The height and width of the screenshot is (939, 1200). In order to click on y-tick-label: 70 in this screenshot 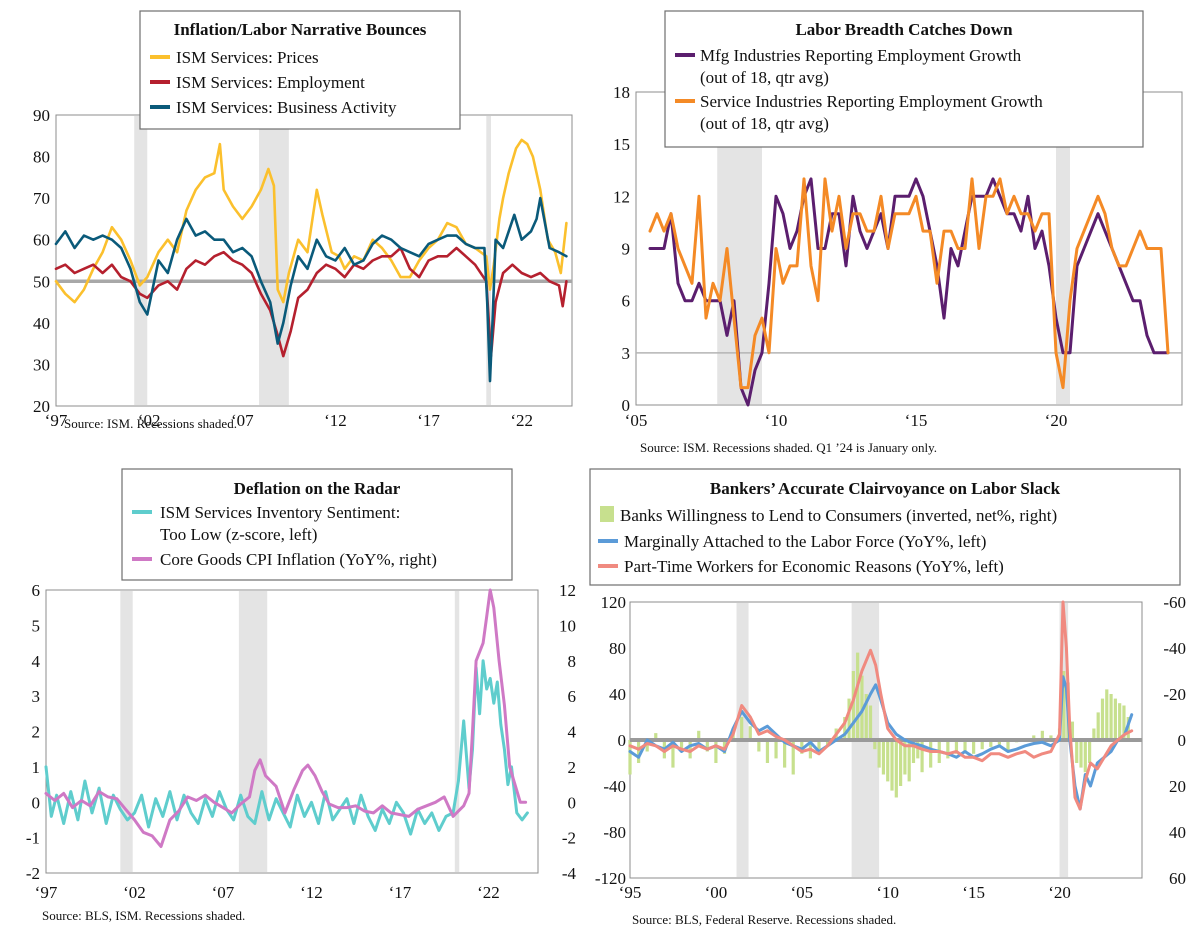, I will do `click(41, 198)`.